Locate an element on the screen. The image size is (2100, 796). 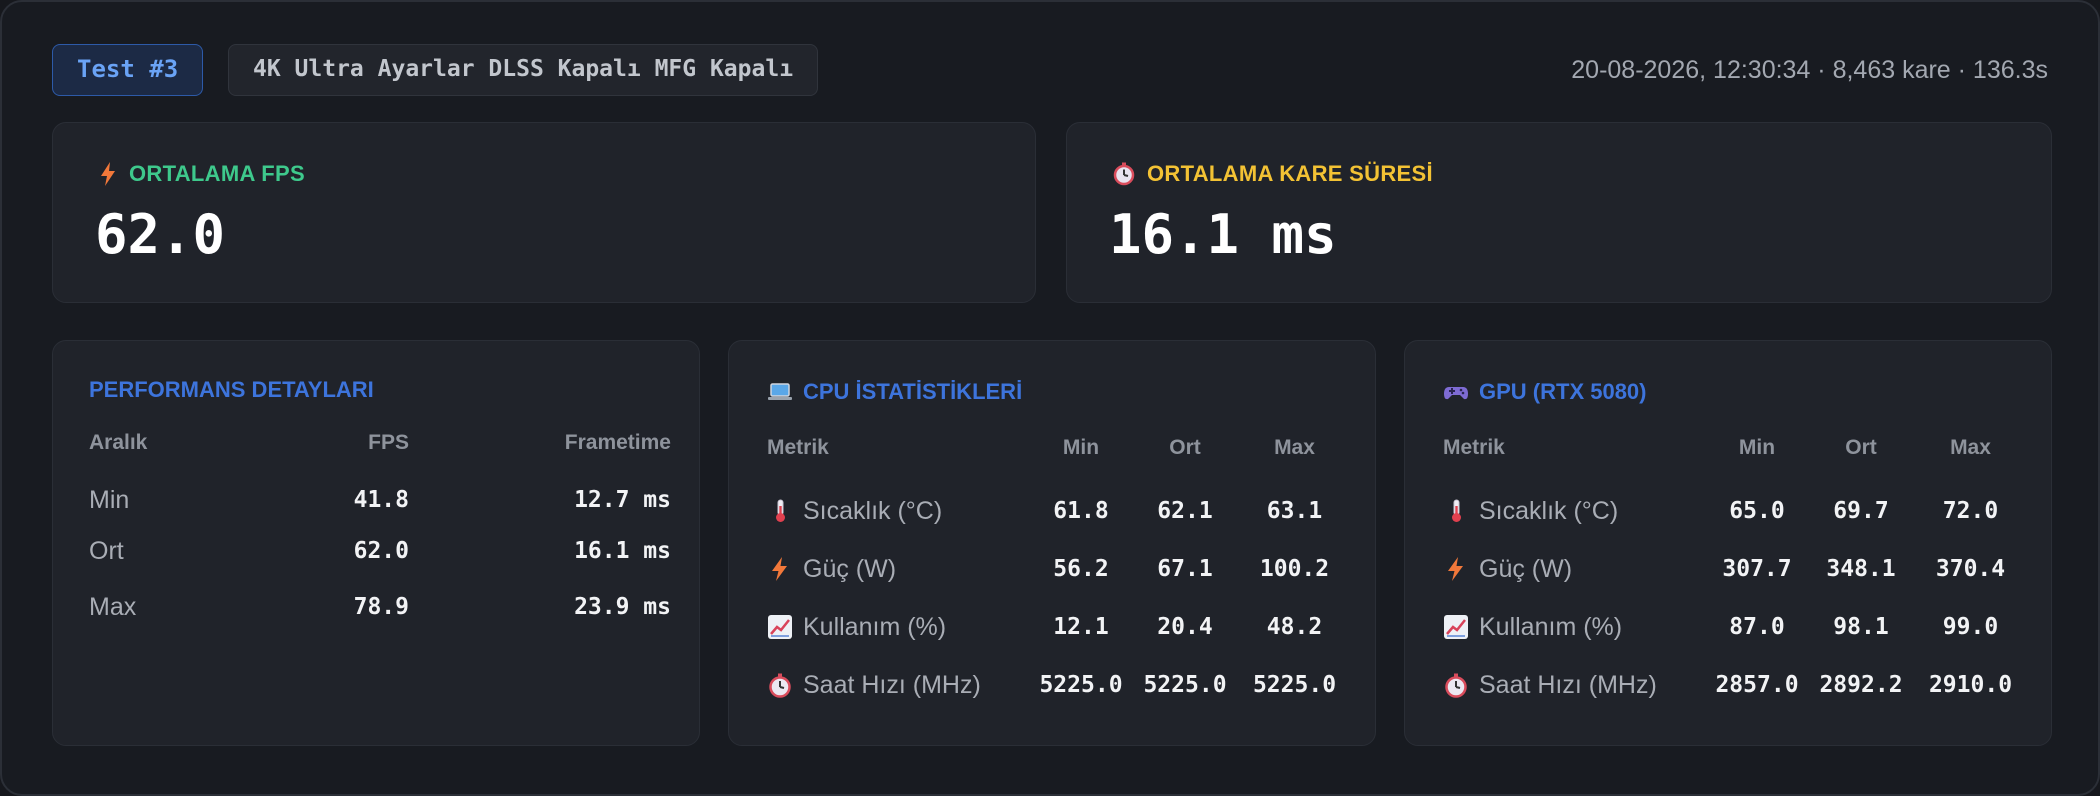
min-value: 2857.0 is located at coordinates (1757, 685).